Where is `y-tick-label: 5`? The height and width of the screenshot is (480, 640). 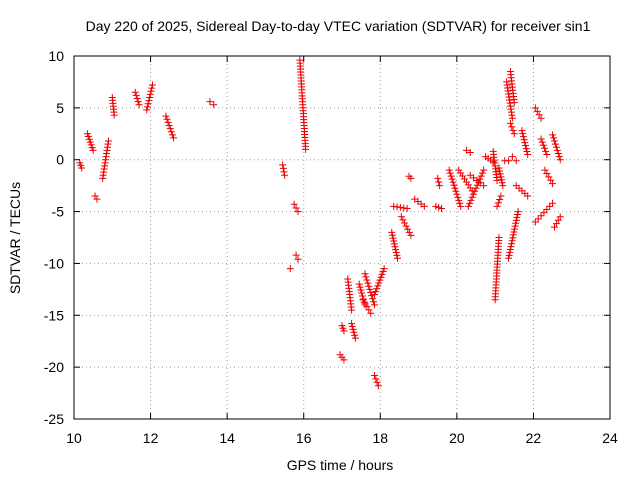
y-tick-label: 5 is located at coordinates (60, 108).